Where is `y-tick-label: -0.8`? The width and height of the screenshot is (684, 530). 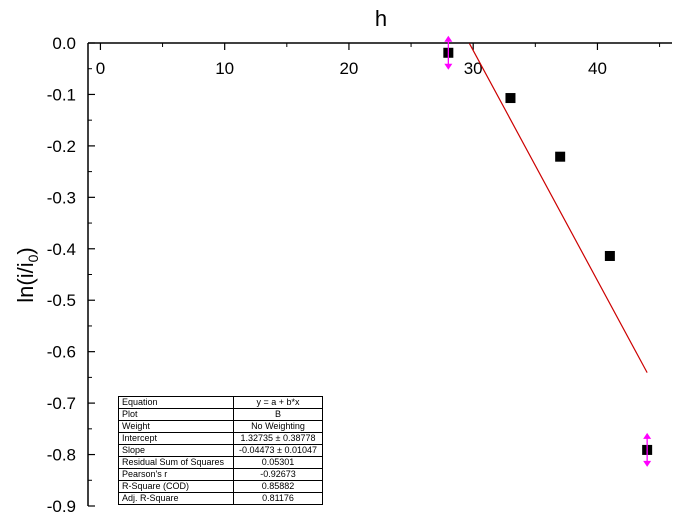 y-tick-label: -0.8 is located at coordinates (61, 455).